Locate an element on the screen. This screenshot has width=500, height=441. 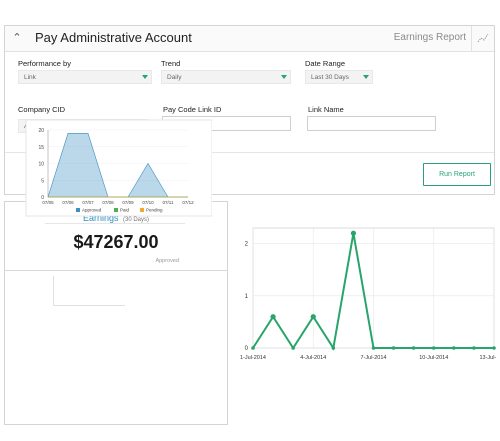
header-divider is located at coordinates (471, 39).